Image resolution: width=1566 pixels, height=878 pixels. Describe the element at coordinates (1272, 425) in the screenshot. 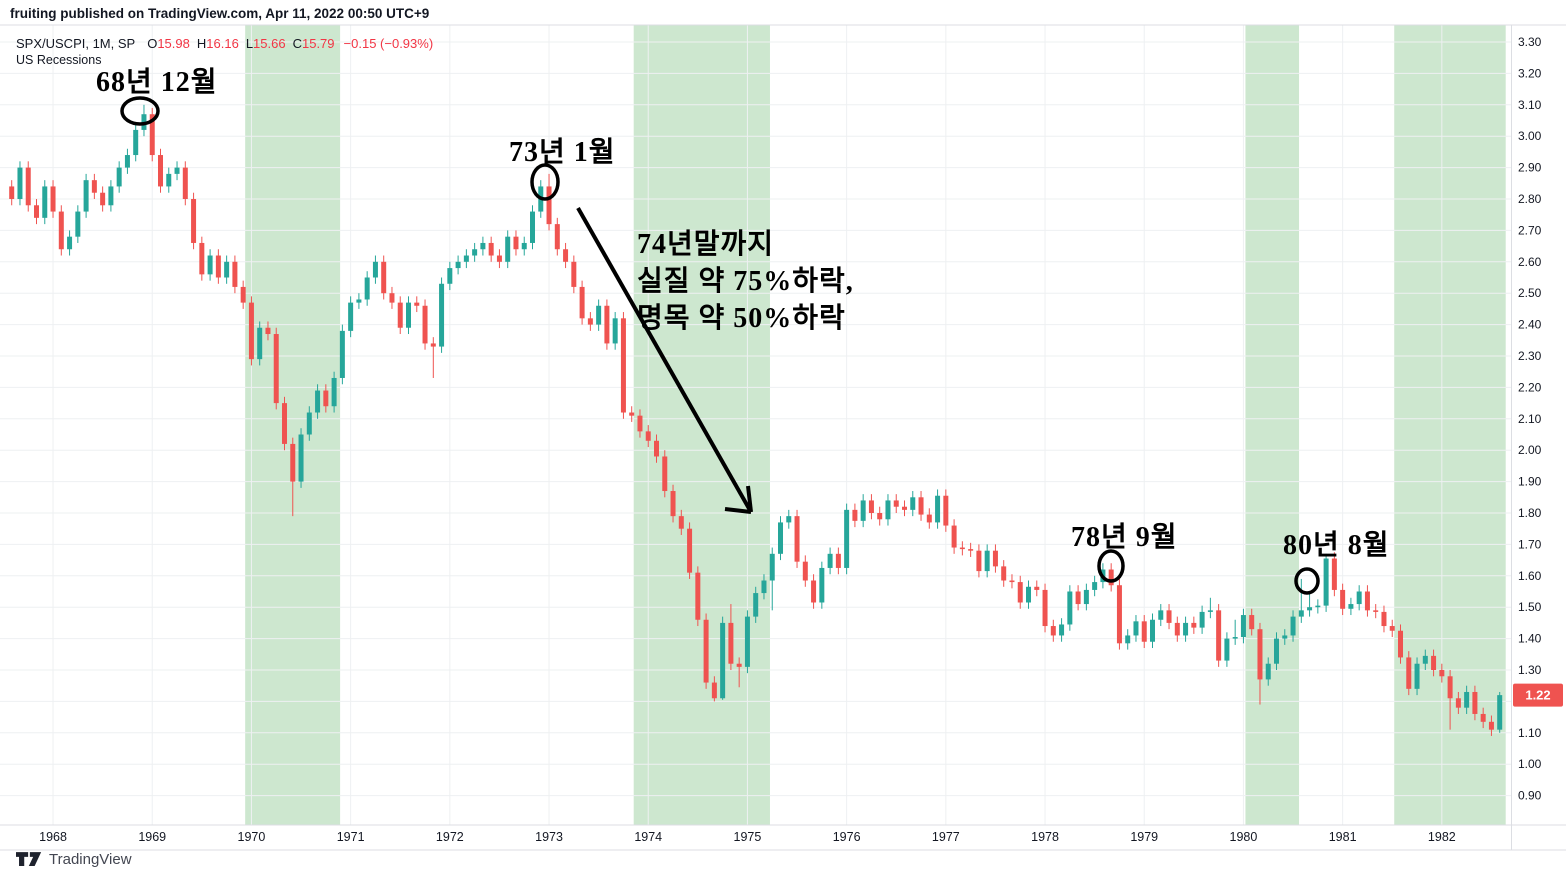

I see `recession-band` at that location.